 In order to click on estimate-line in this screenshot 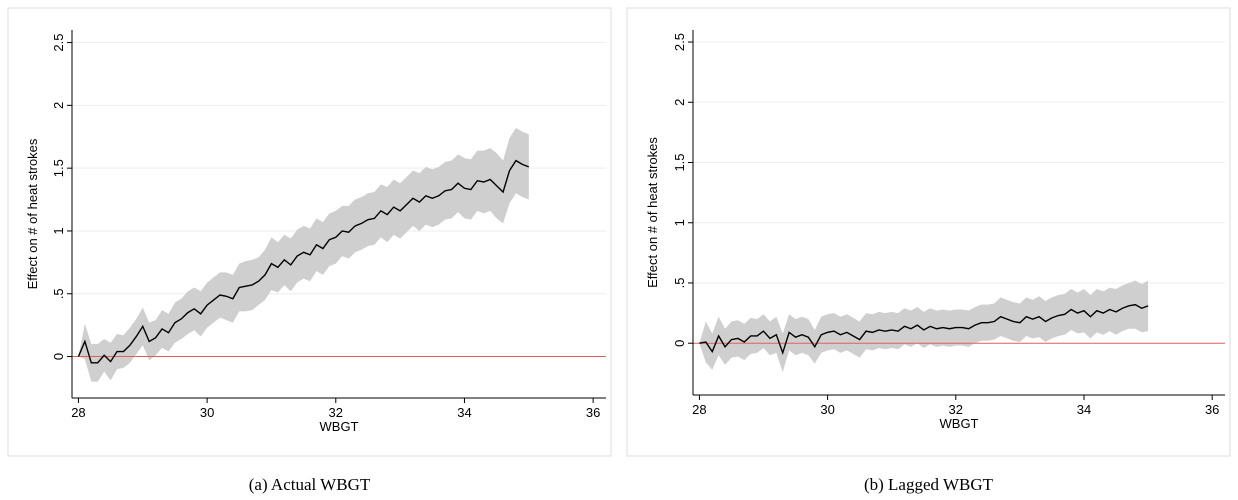, I will do `click(924, 329)`.